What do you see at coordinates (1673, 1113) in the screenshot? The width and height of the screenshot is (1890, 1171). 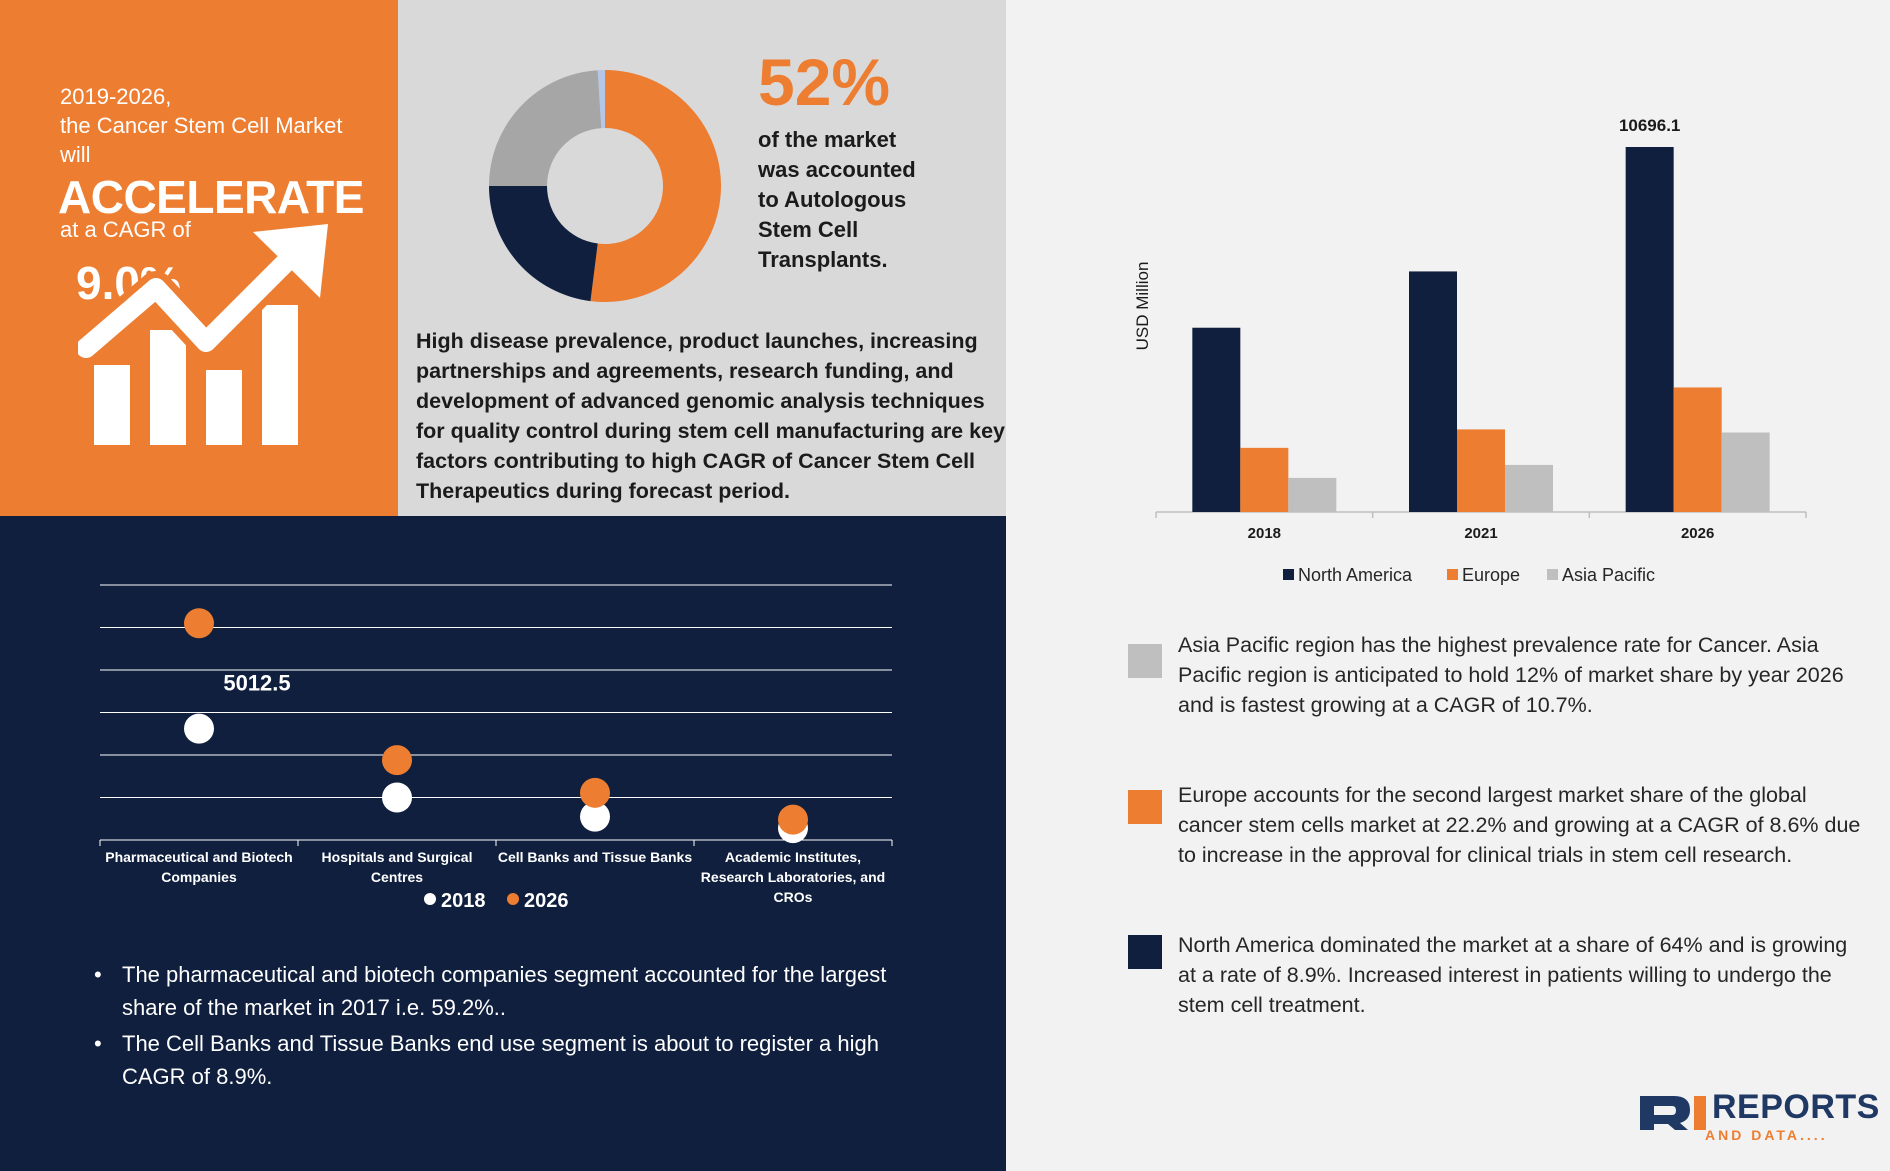 I see `reports-and-data-logo-icon` at bounding box center [1673, 1113].